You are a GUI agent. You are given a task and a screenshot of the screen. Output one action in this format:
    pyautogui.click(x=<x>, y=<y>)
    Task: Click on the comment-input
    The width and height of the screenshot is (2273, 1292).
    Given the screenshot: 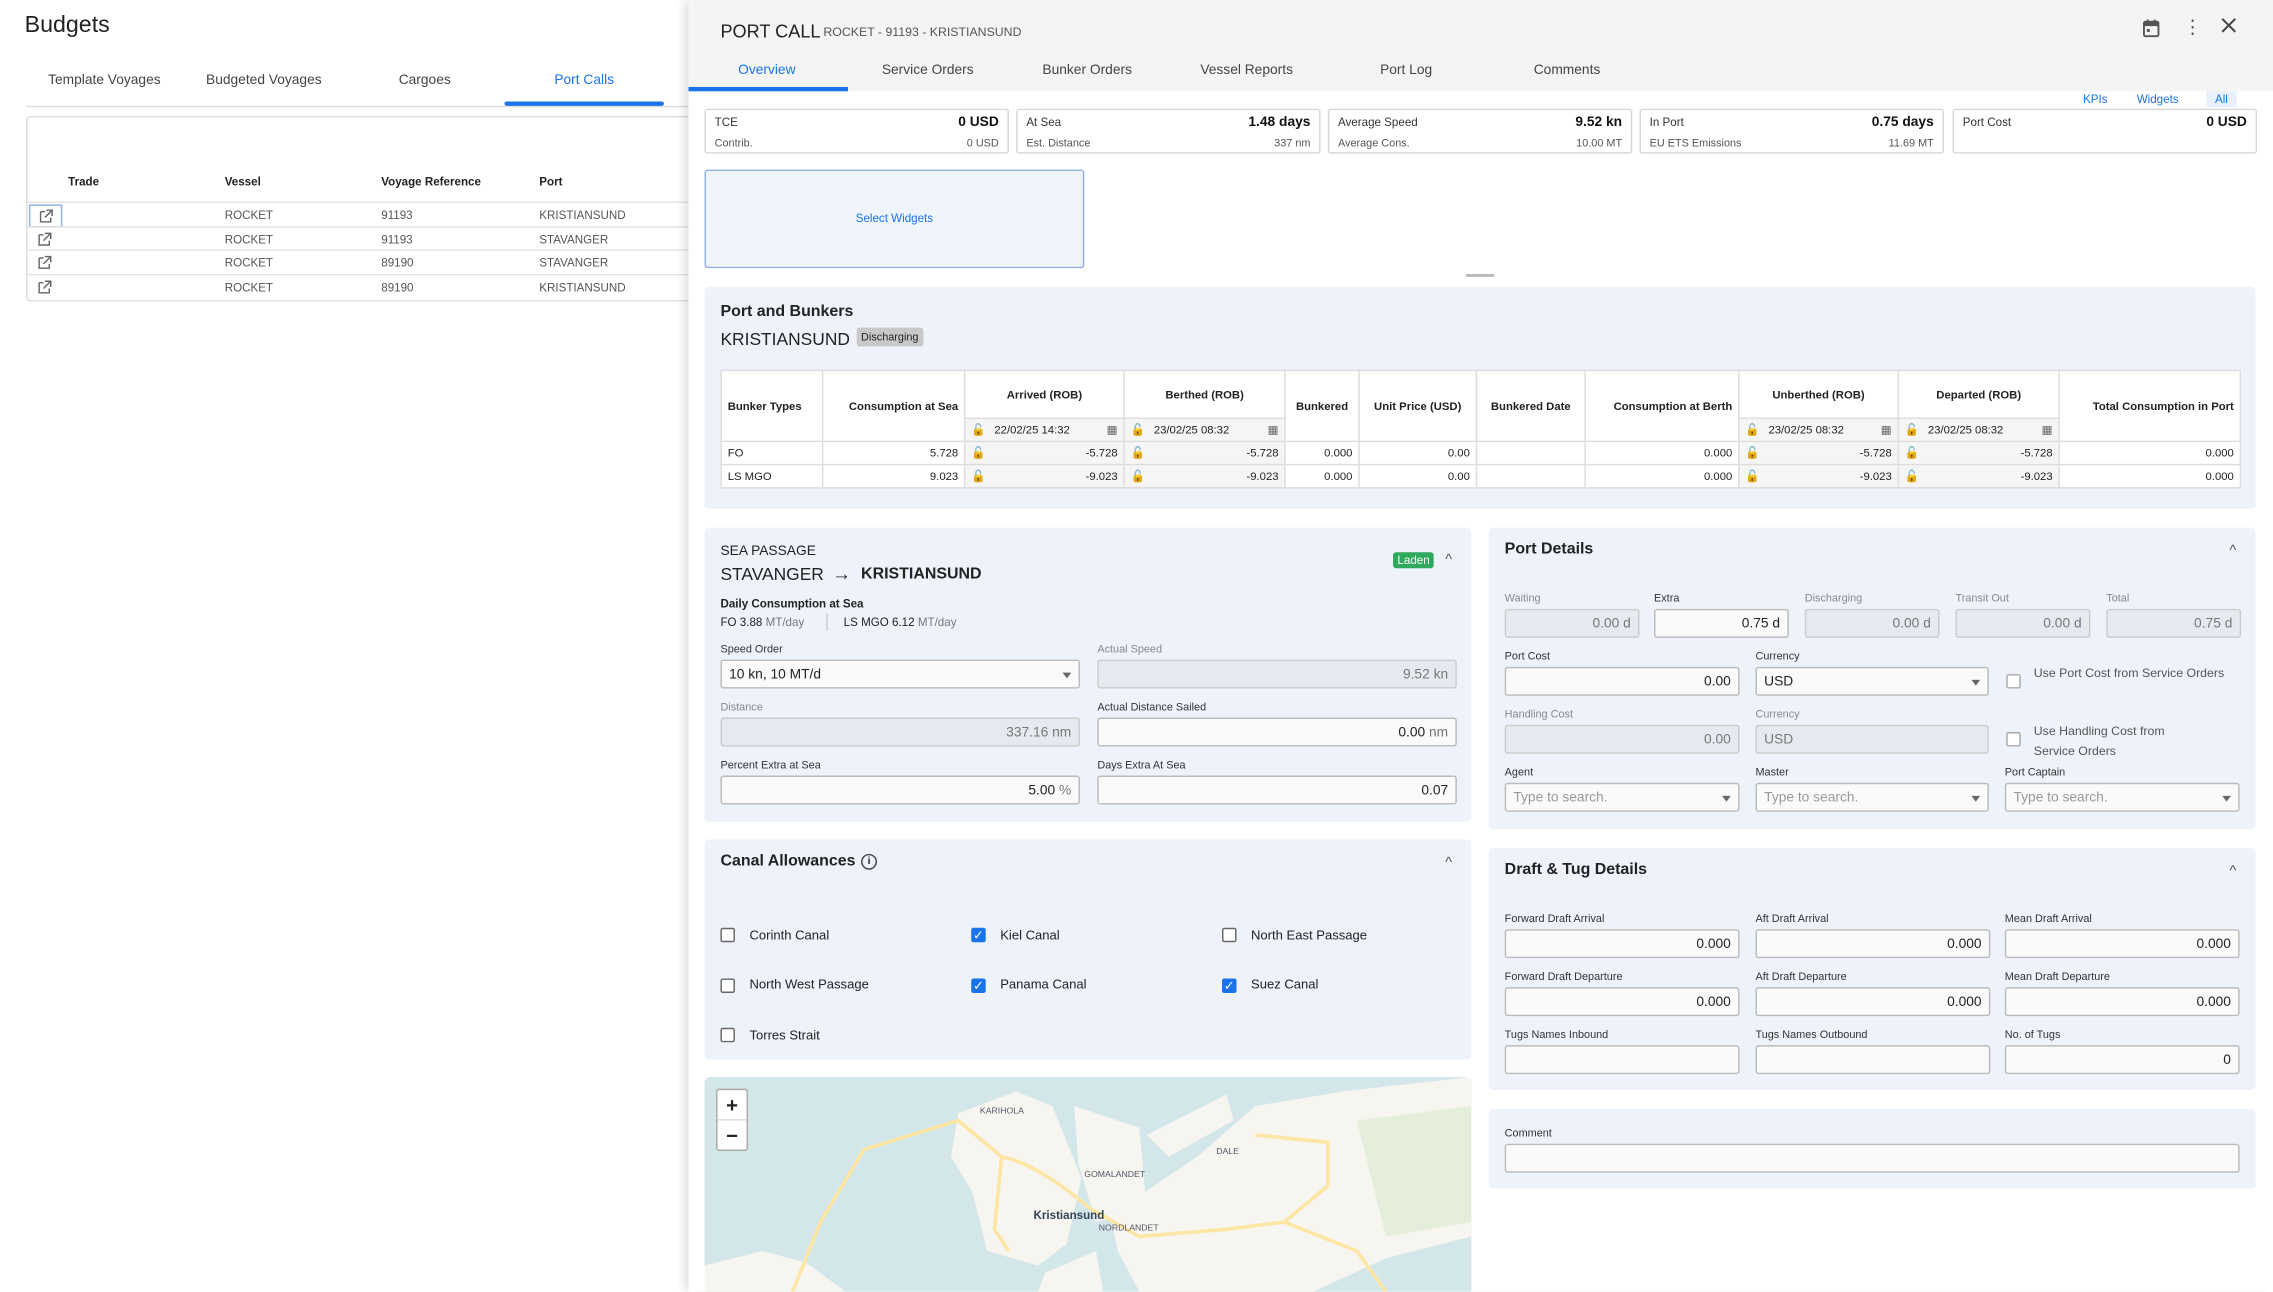 What is the action you would take?
    pyautogui.click(x=1872, y=1158)
    